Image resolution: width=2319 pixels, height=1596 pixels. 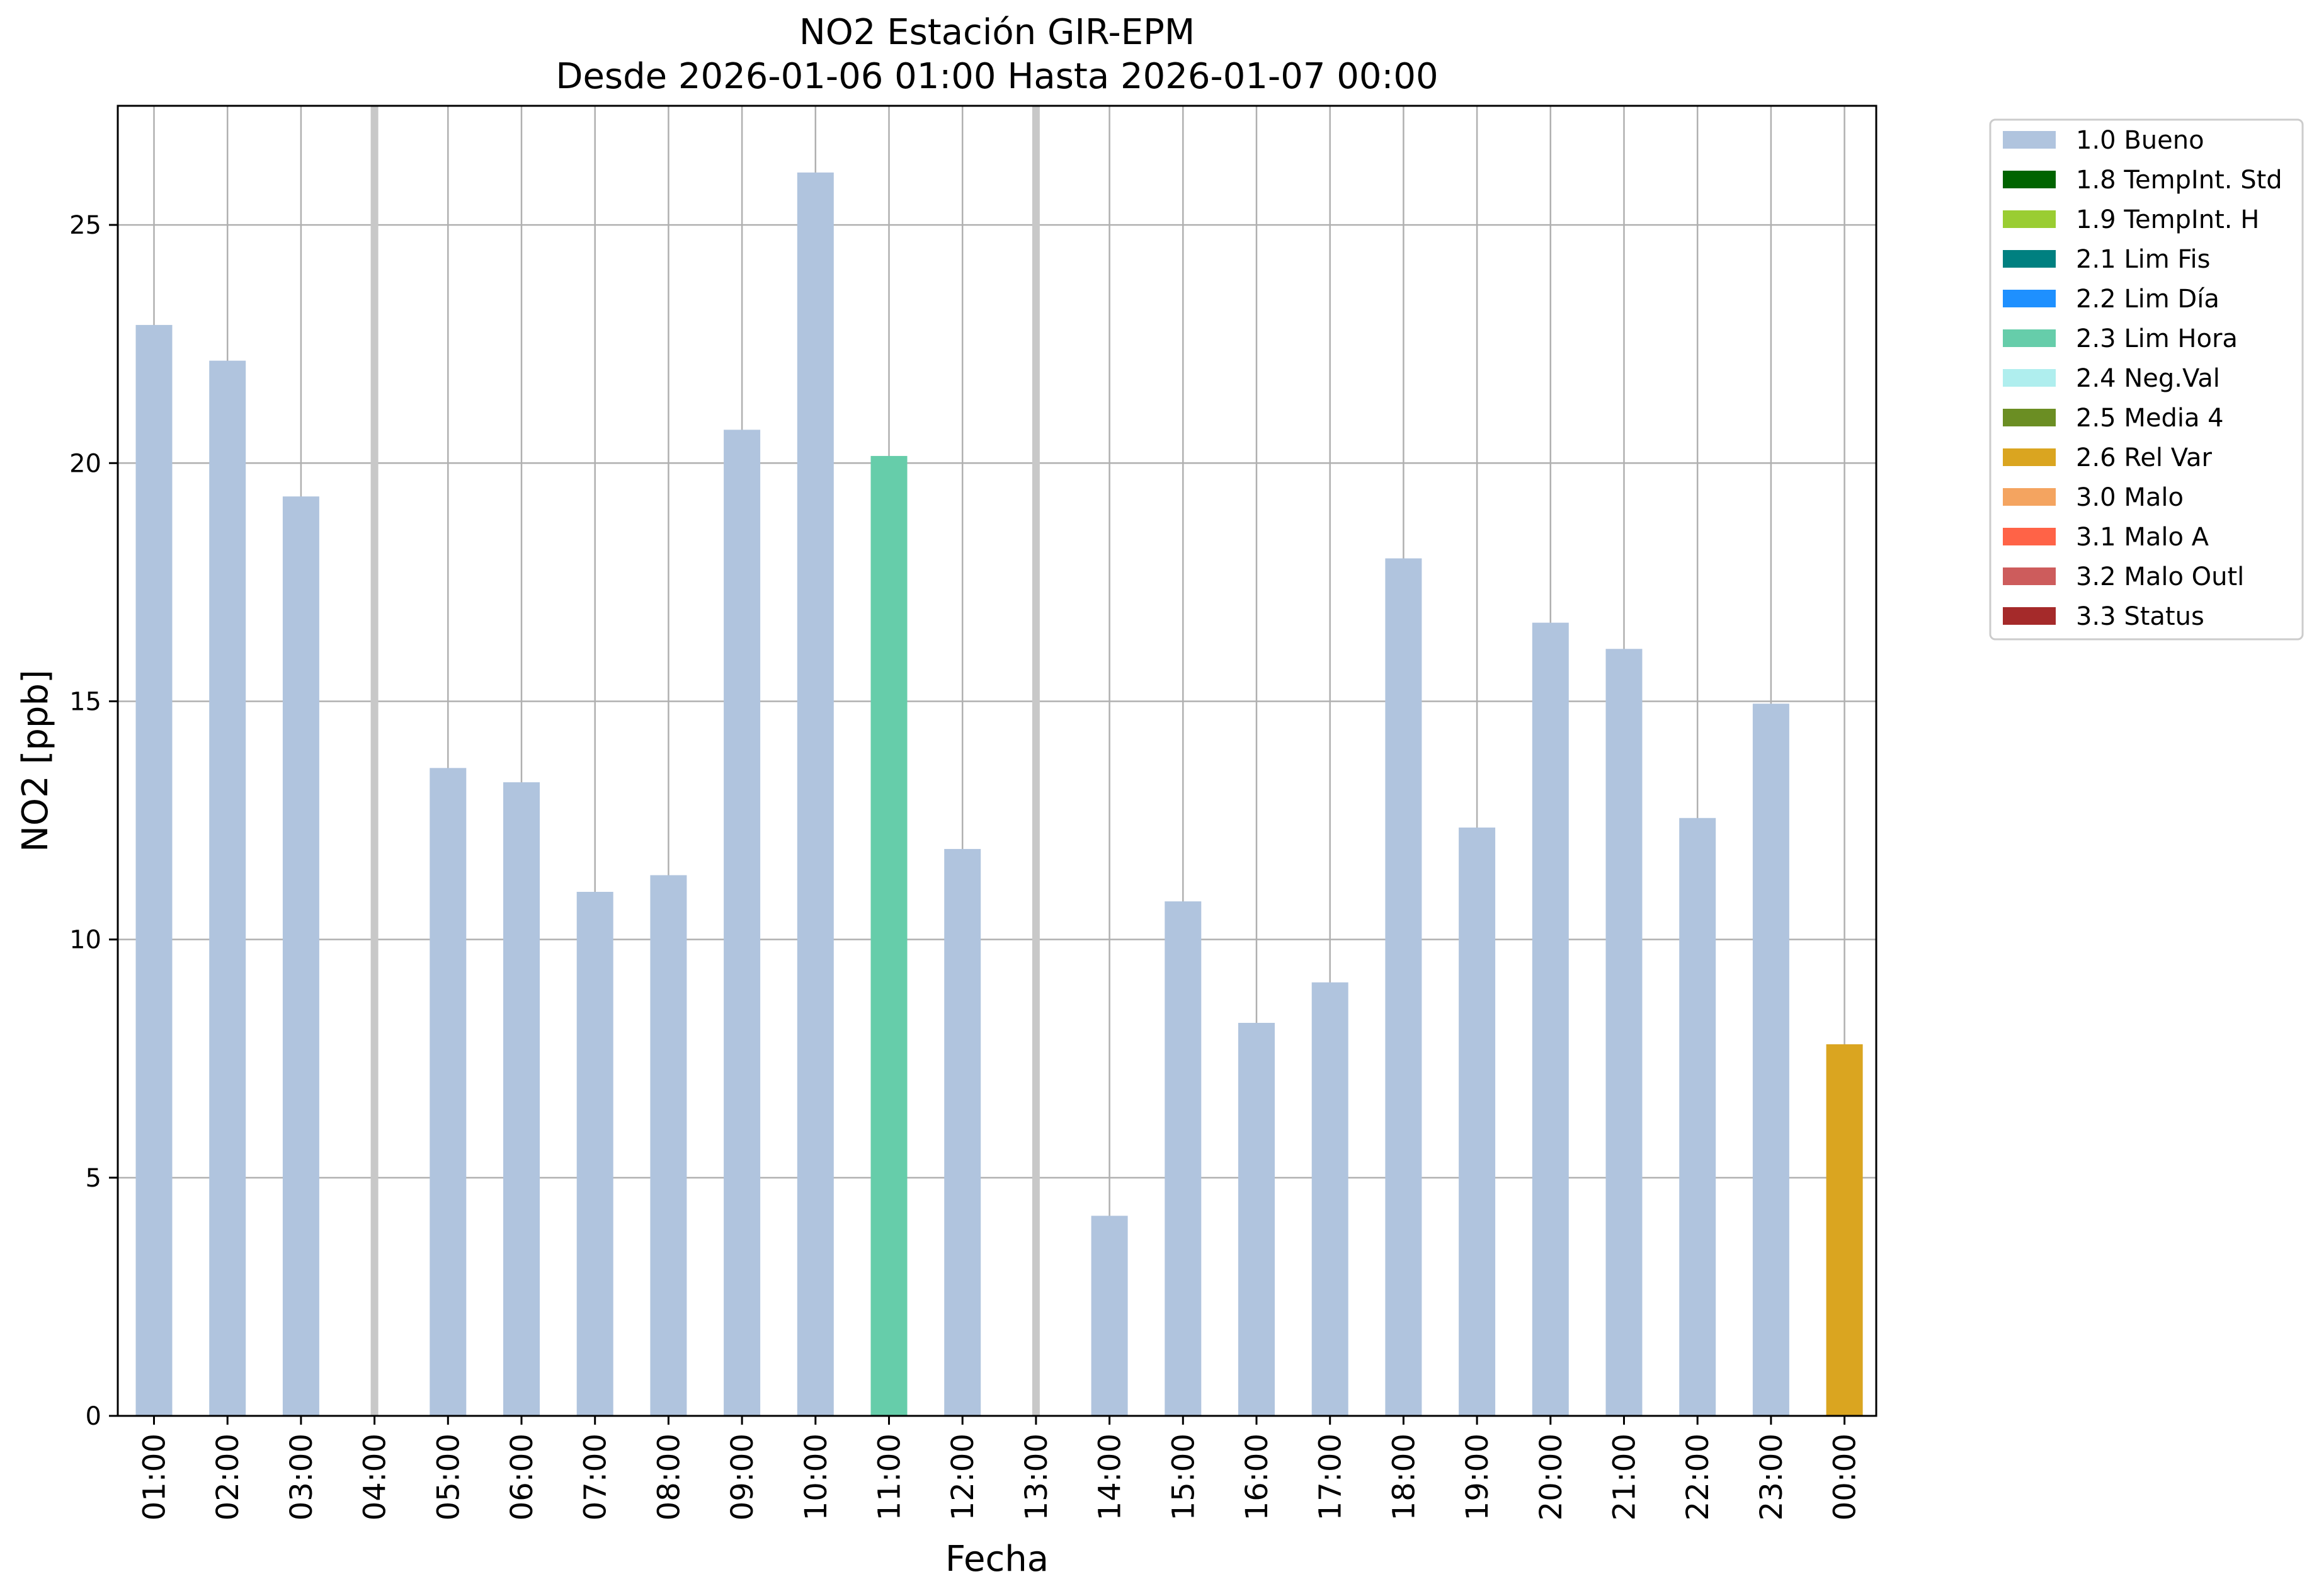 What do you see at coordinates (1036, 1477) in the screenshot?
I see `x-tick-label: 13:00` at bounding box center [1036, 1477].